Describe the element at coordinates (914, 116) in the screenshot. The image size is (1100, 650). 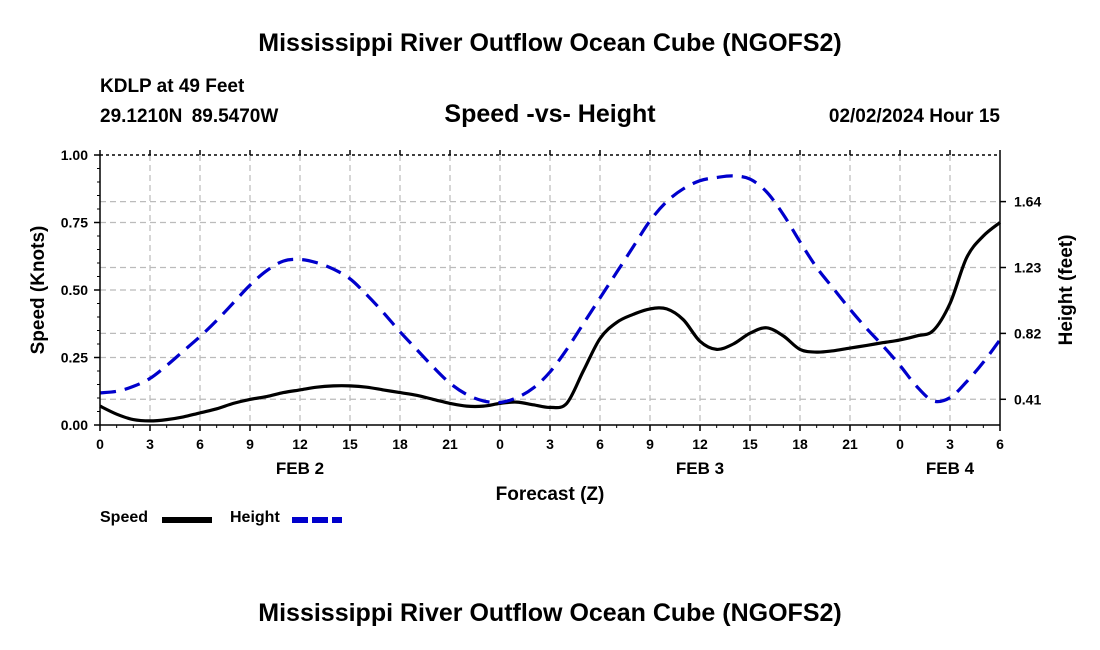
I see `forecast-datetime: 02/02/2024 Hour 15` at that location.